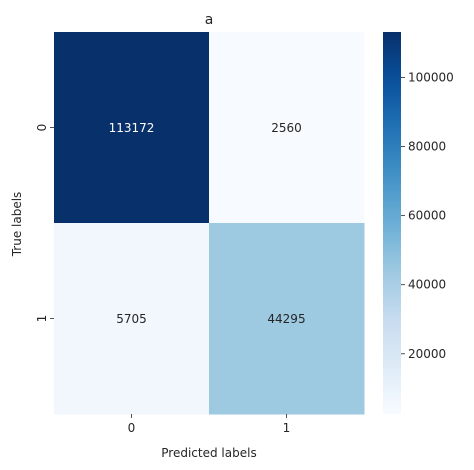  Describe the element at coordinates (392, 223) in the screenshot. I see `colorbar` at that location.